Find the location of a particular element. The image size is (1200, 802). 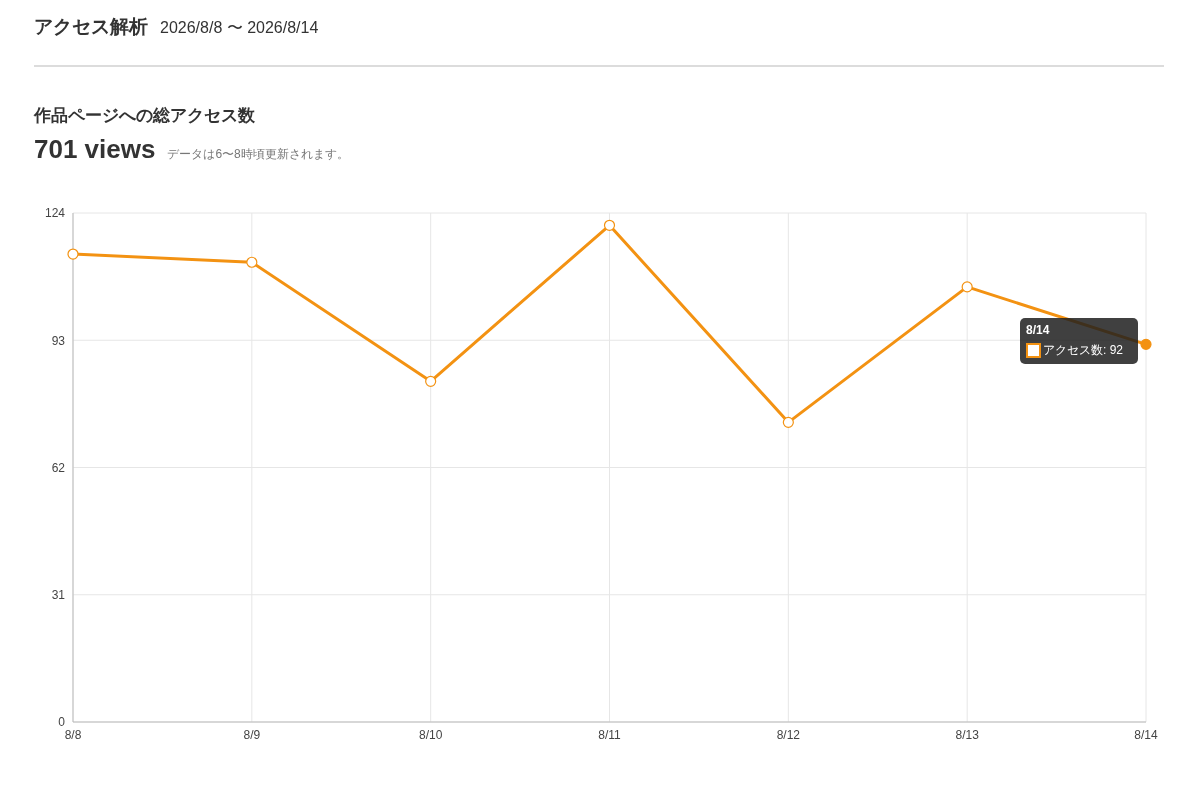

annotation: アクセス数: 92 is located at coordinates (1083, 351).